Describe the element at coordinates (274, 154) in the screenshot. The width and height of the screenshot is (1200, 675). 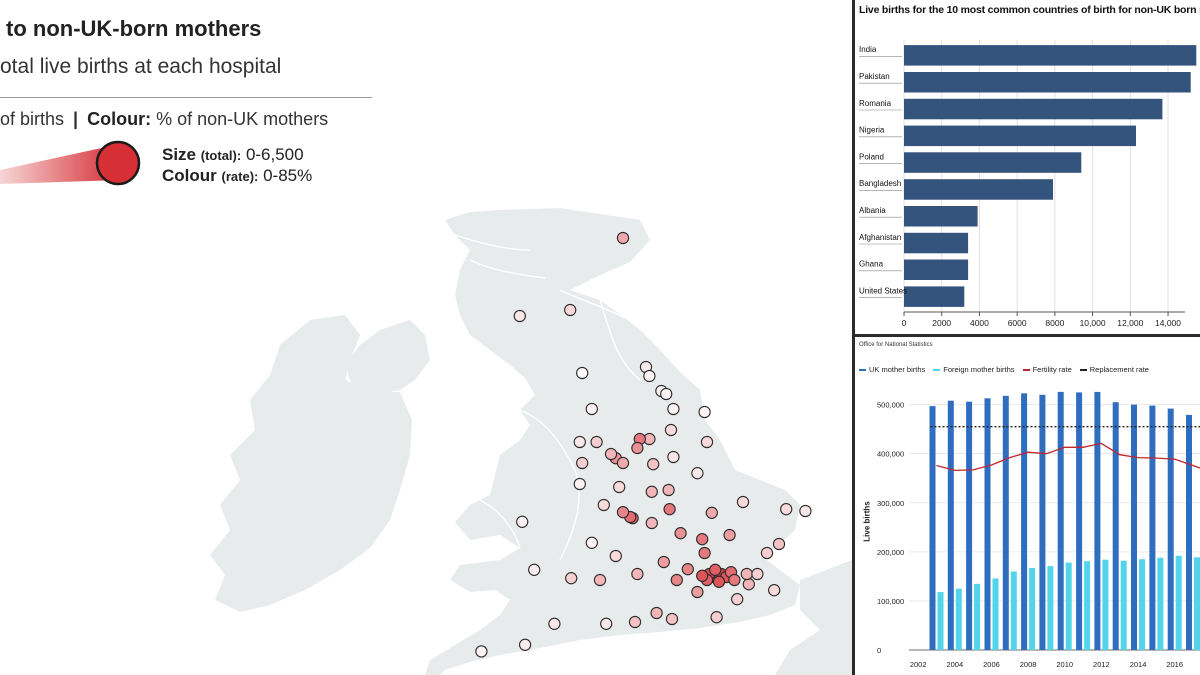
I see `legend-size-range: 0-6,500` at that location.